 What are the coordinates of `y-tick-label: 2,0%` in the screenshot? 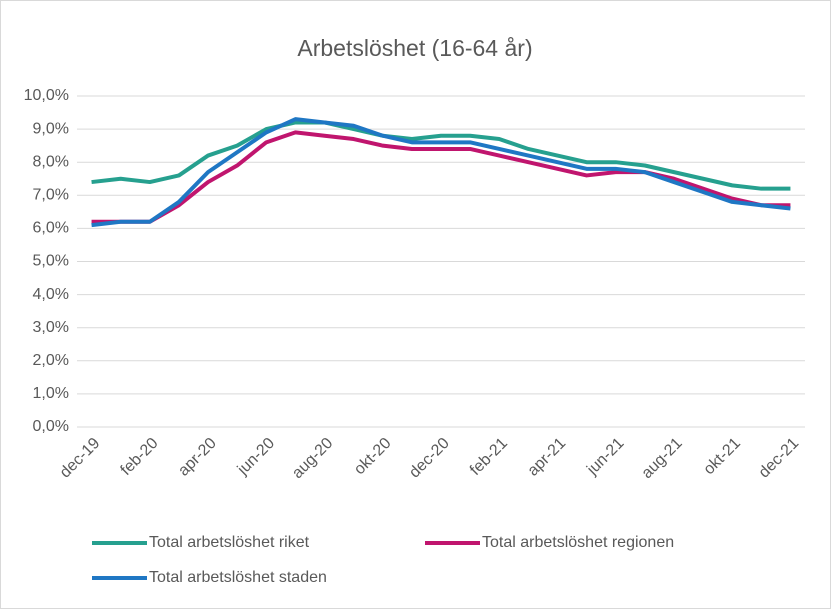 It's located at (51, 360).